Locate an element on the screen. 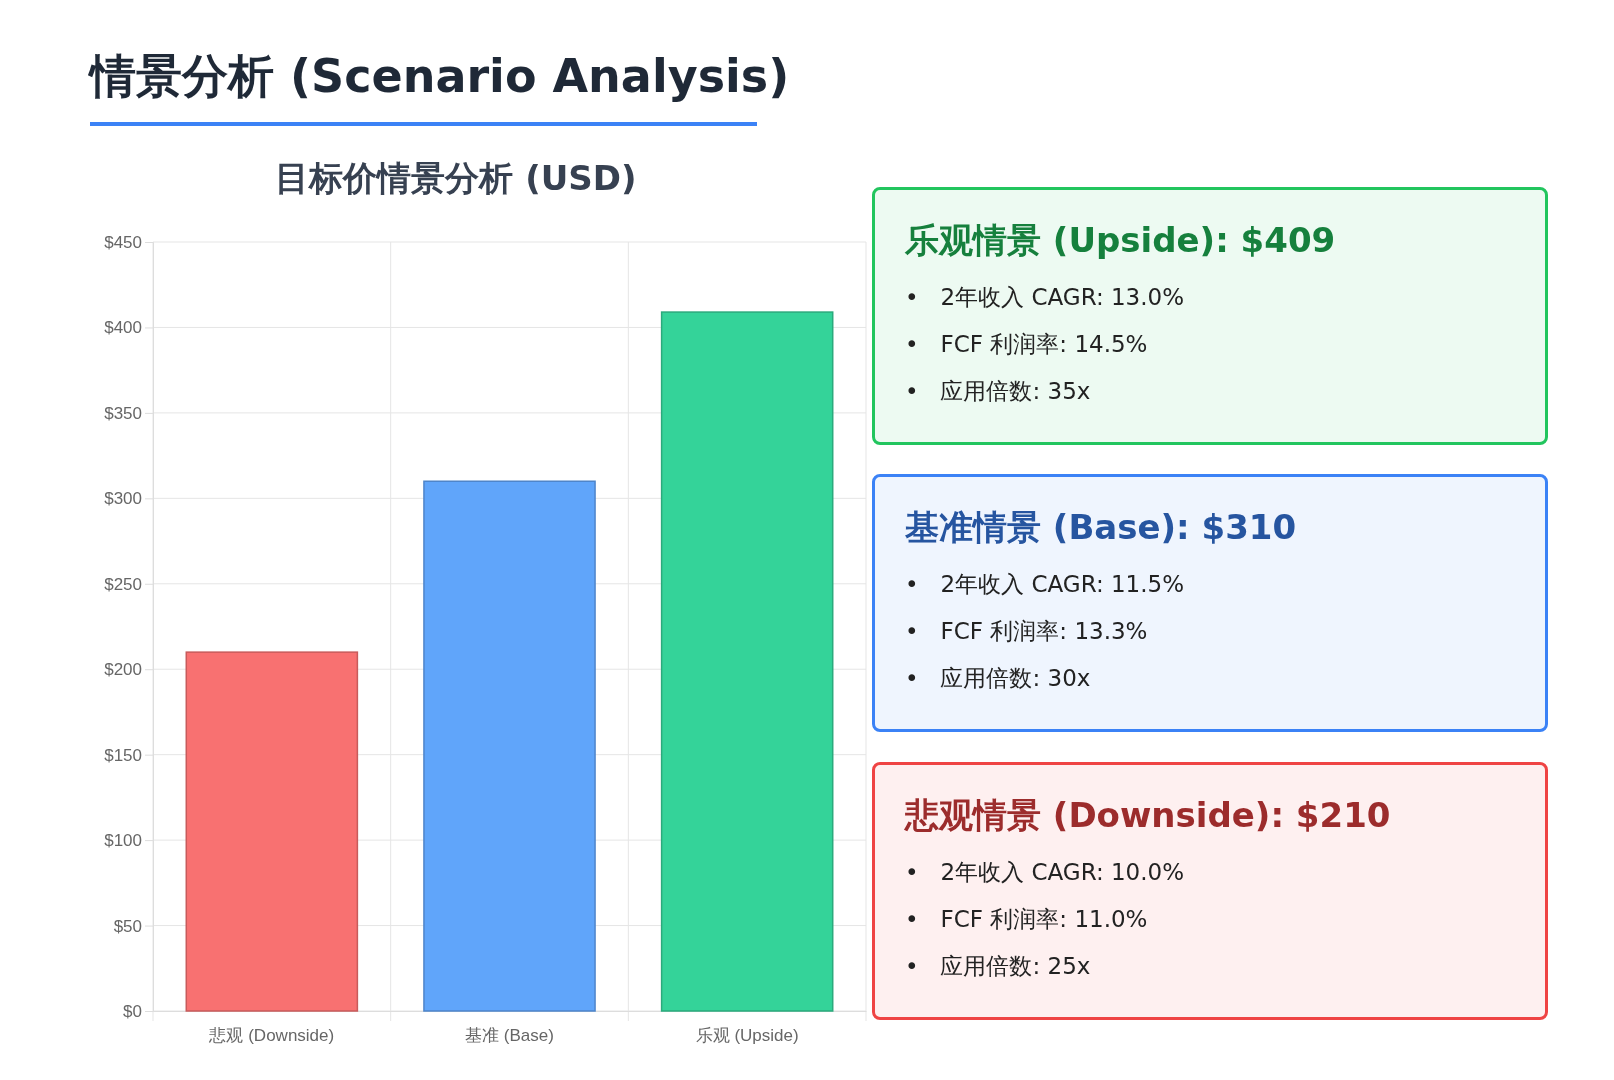  y-tick-label: $0 is located at coordinates (132, 1011).